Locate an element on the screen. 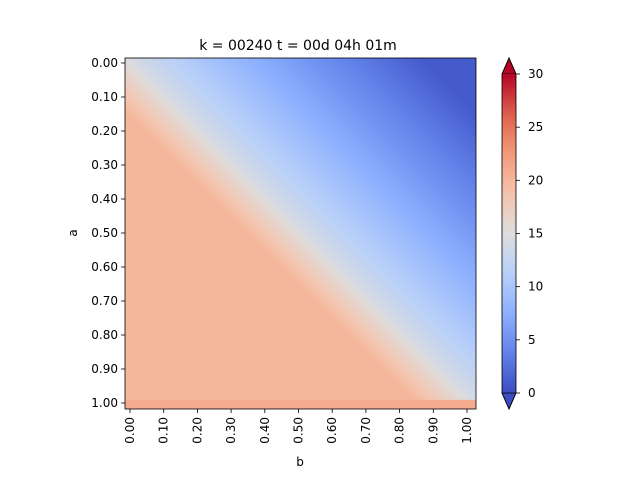 The height and width of the screenshot is (480, 640). y-tick-label: 0.60 is located at coordinates (104, 267).